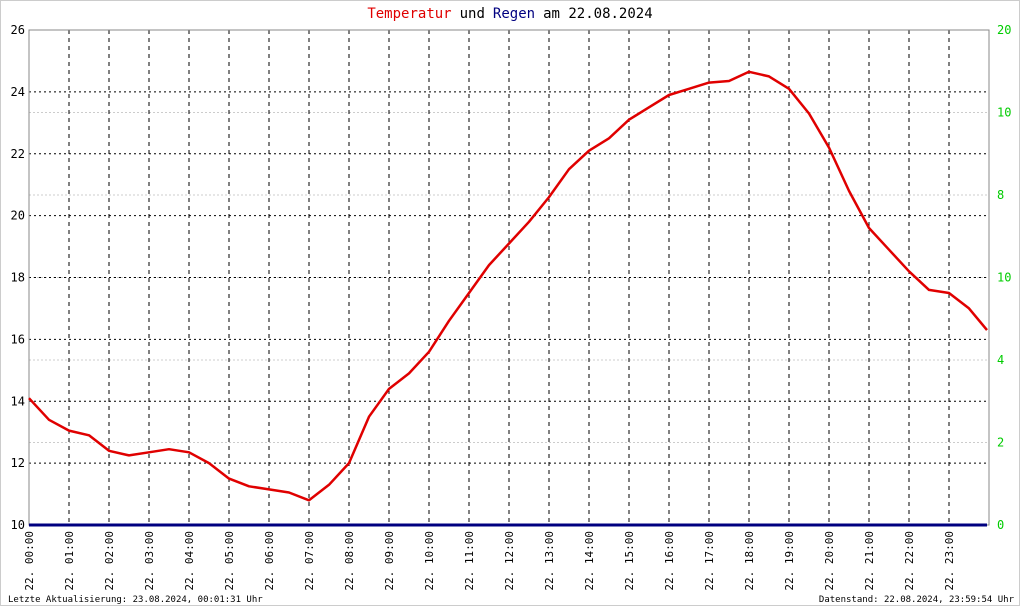 The height and width of the screenshot is (606, 1020). Describe the element at coordinates (389, 561) in the screenshot. I see `x-tick-label: 22. 09:00` at that location.